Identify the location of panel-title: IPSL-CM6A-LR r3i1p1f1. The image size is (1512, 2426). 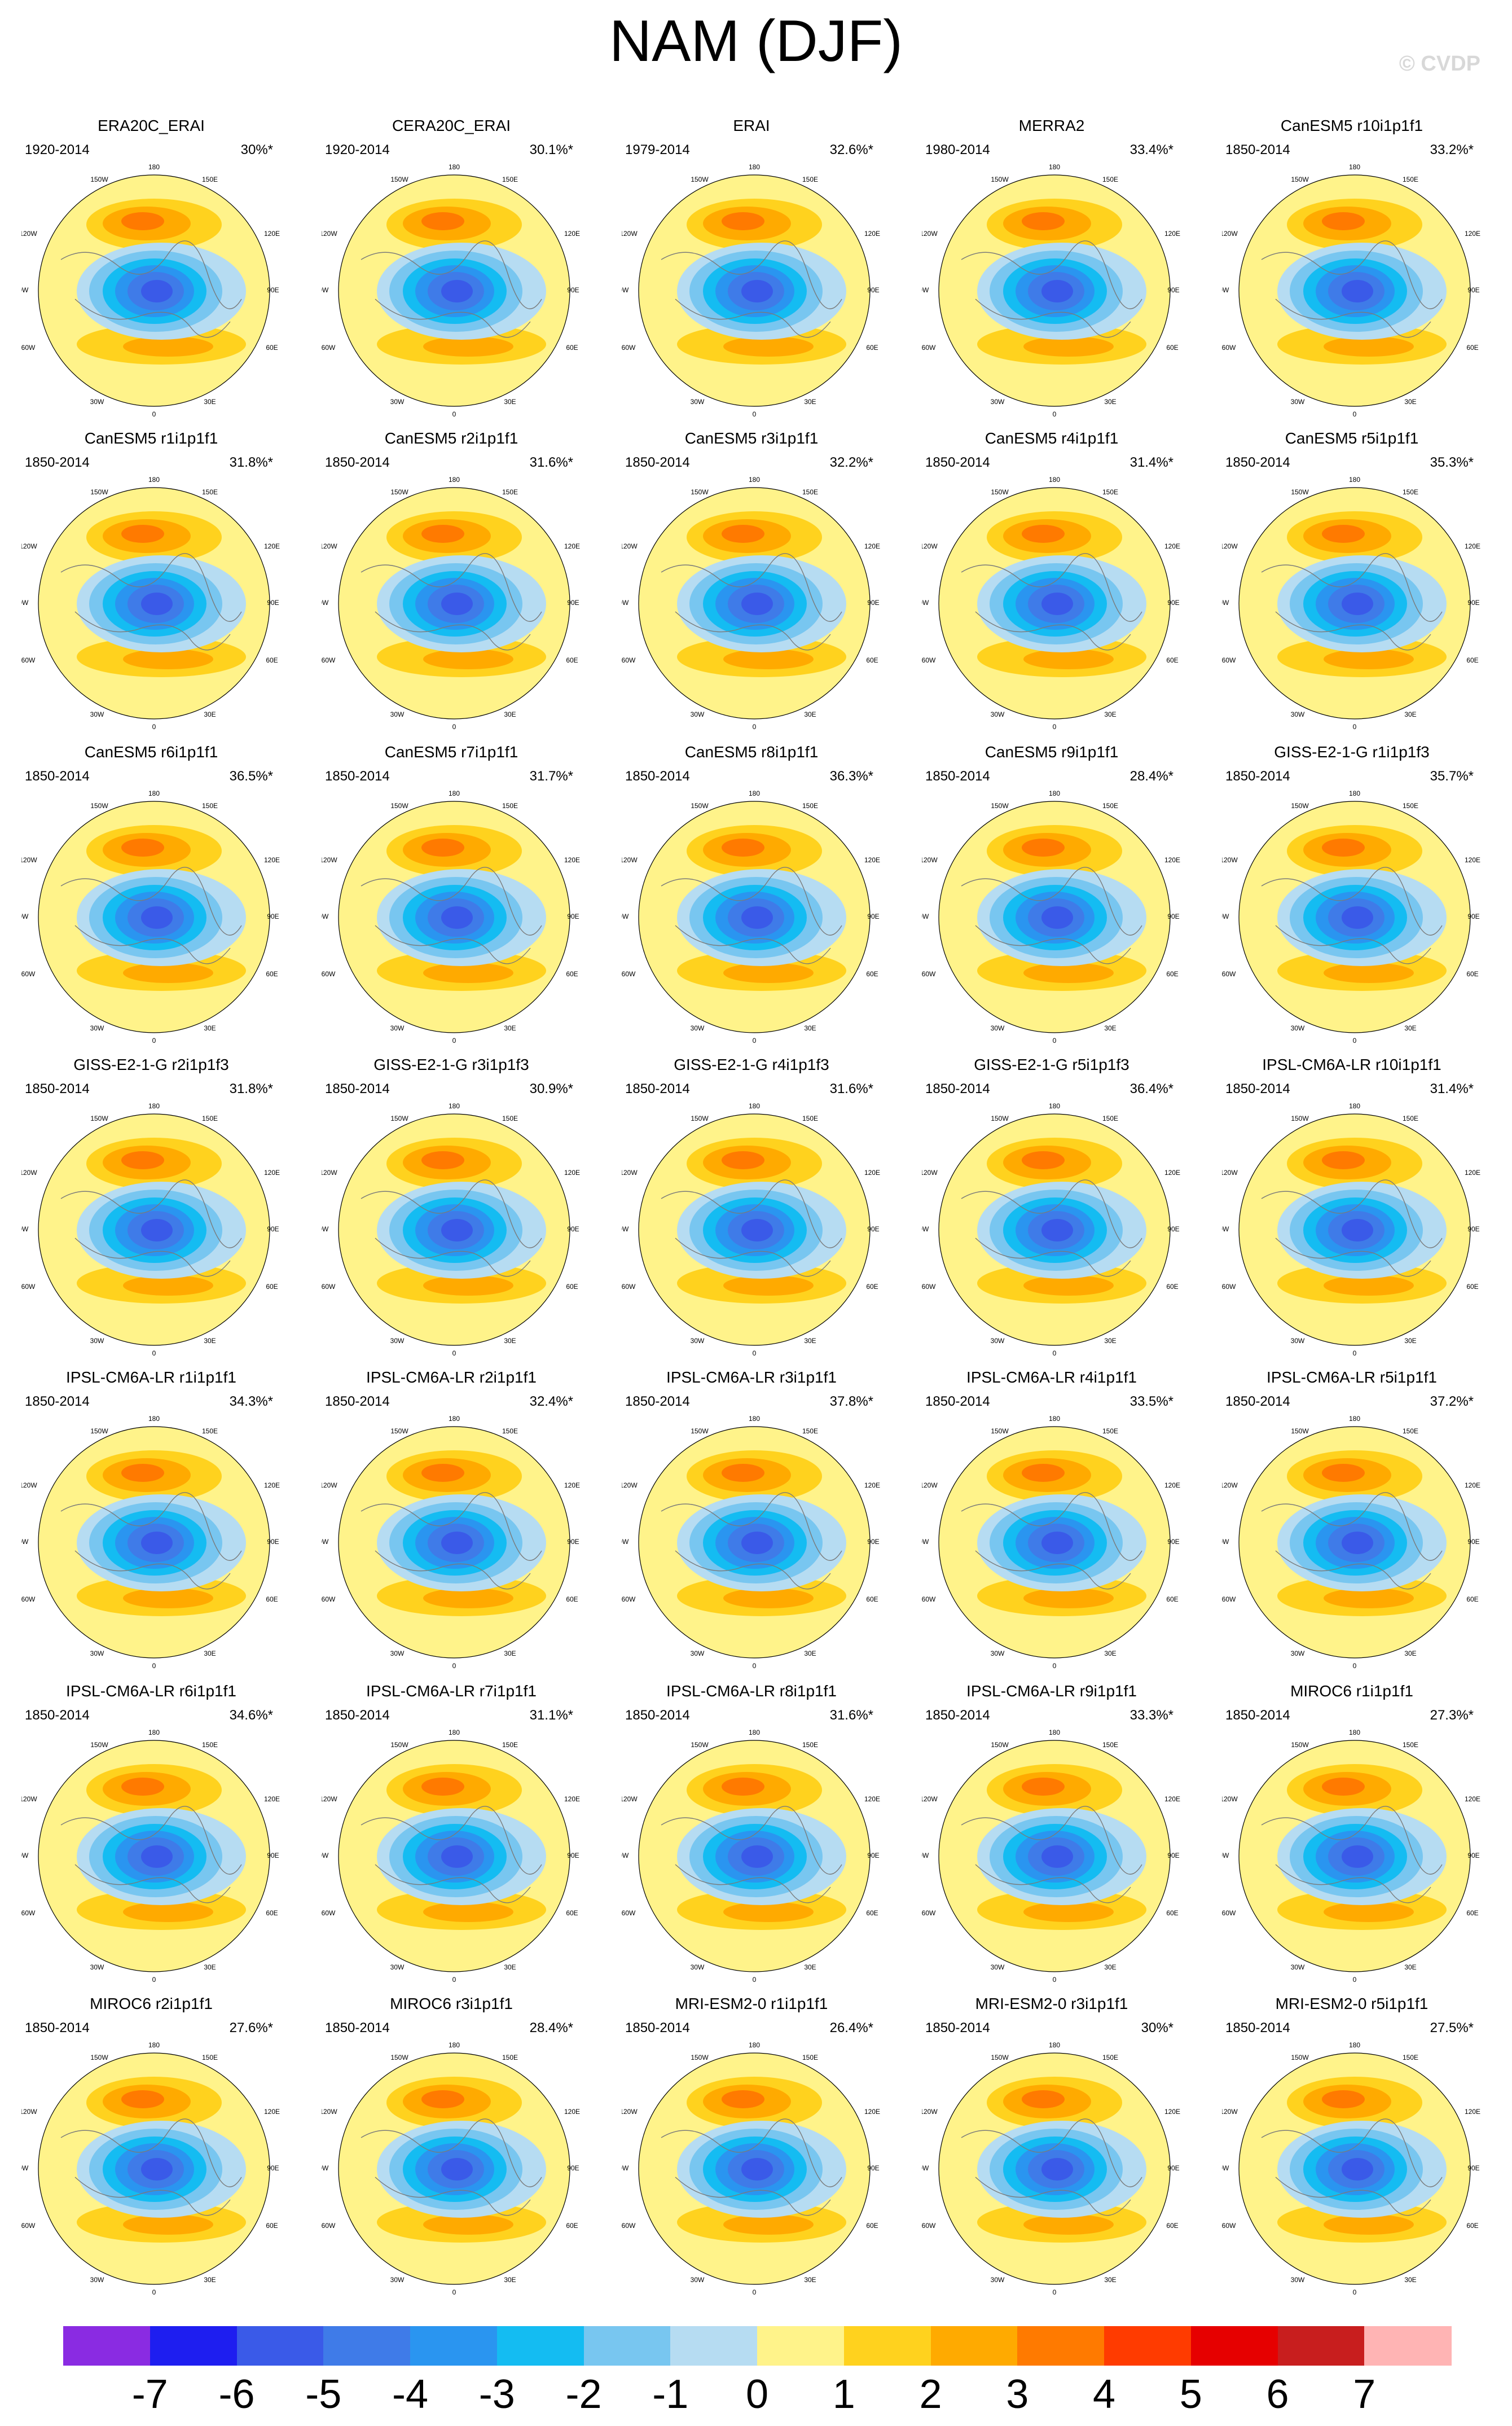
(752, 1377).